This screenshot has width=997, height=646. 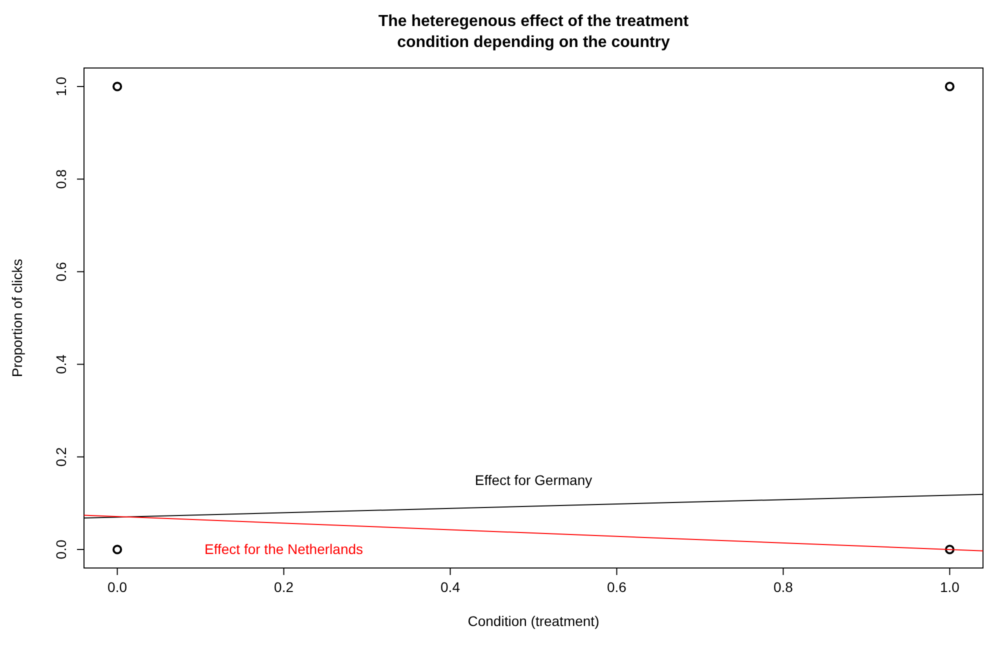 I want to click on y-axis-title: Proportion of clicks, so click(x=17, y=318).